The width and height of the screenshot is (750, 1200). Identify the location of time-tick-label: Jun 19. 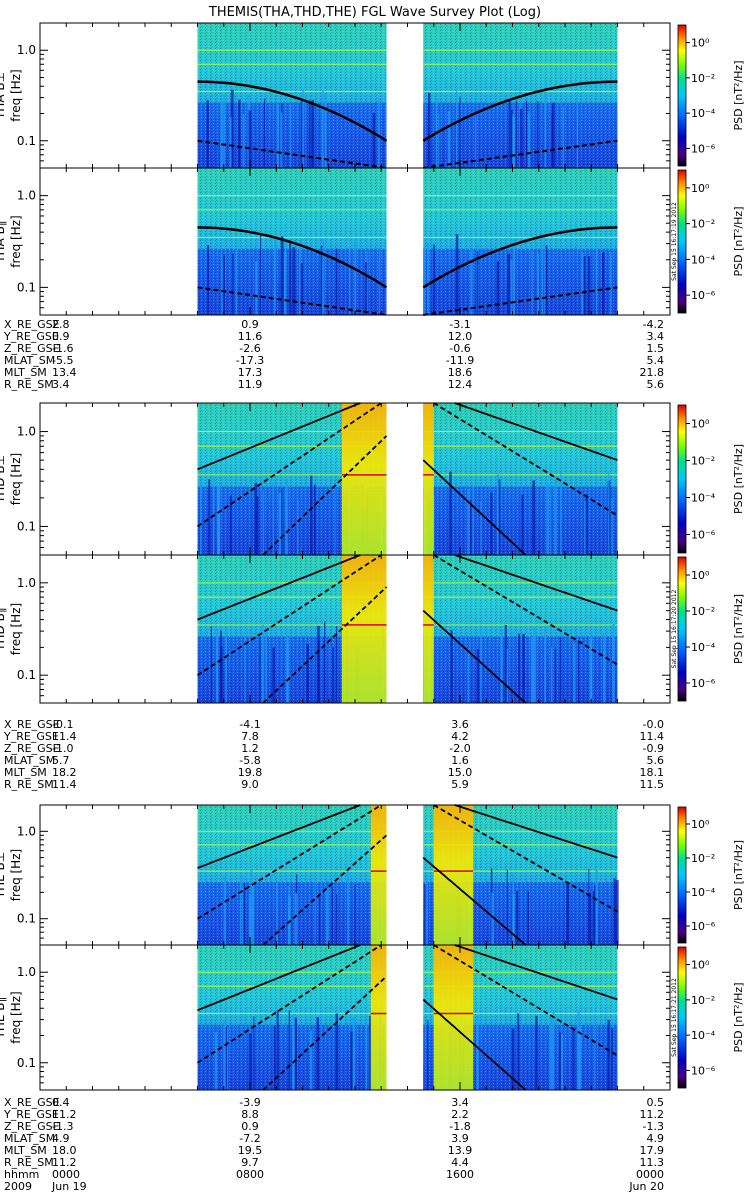
(69, 1186).